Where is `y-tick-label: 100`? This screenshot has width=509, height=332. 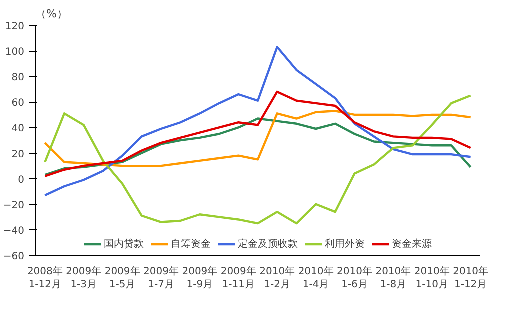 y-tick-label: 100 is located at coordinates (15, 52).